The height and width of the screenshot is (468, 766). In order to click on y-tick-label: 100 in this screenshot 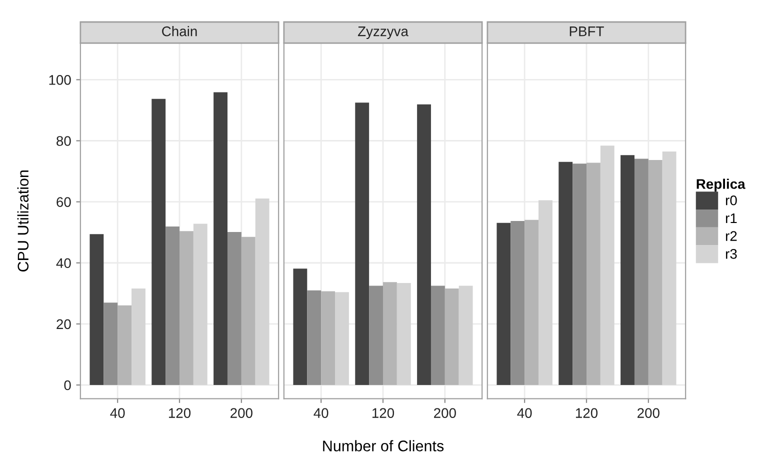, I will do `click(60, 80)`.